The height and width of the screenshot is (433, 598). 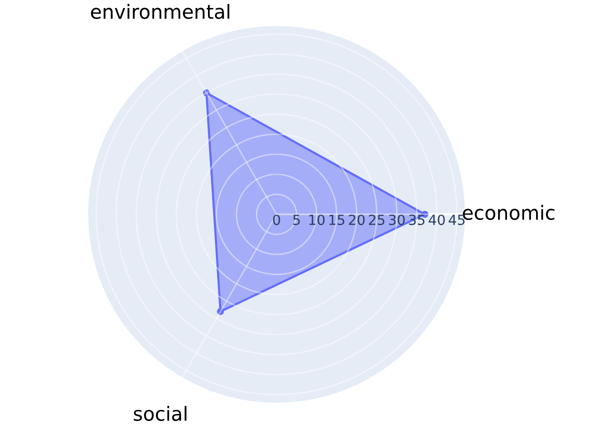 I want to click on spoke-label: environmental, so click(x=160, y=11).